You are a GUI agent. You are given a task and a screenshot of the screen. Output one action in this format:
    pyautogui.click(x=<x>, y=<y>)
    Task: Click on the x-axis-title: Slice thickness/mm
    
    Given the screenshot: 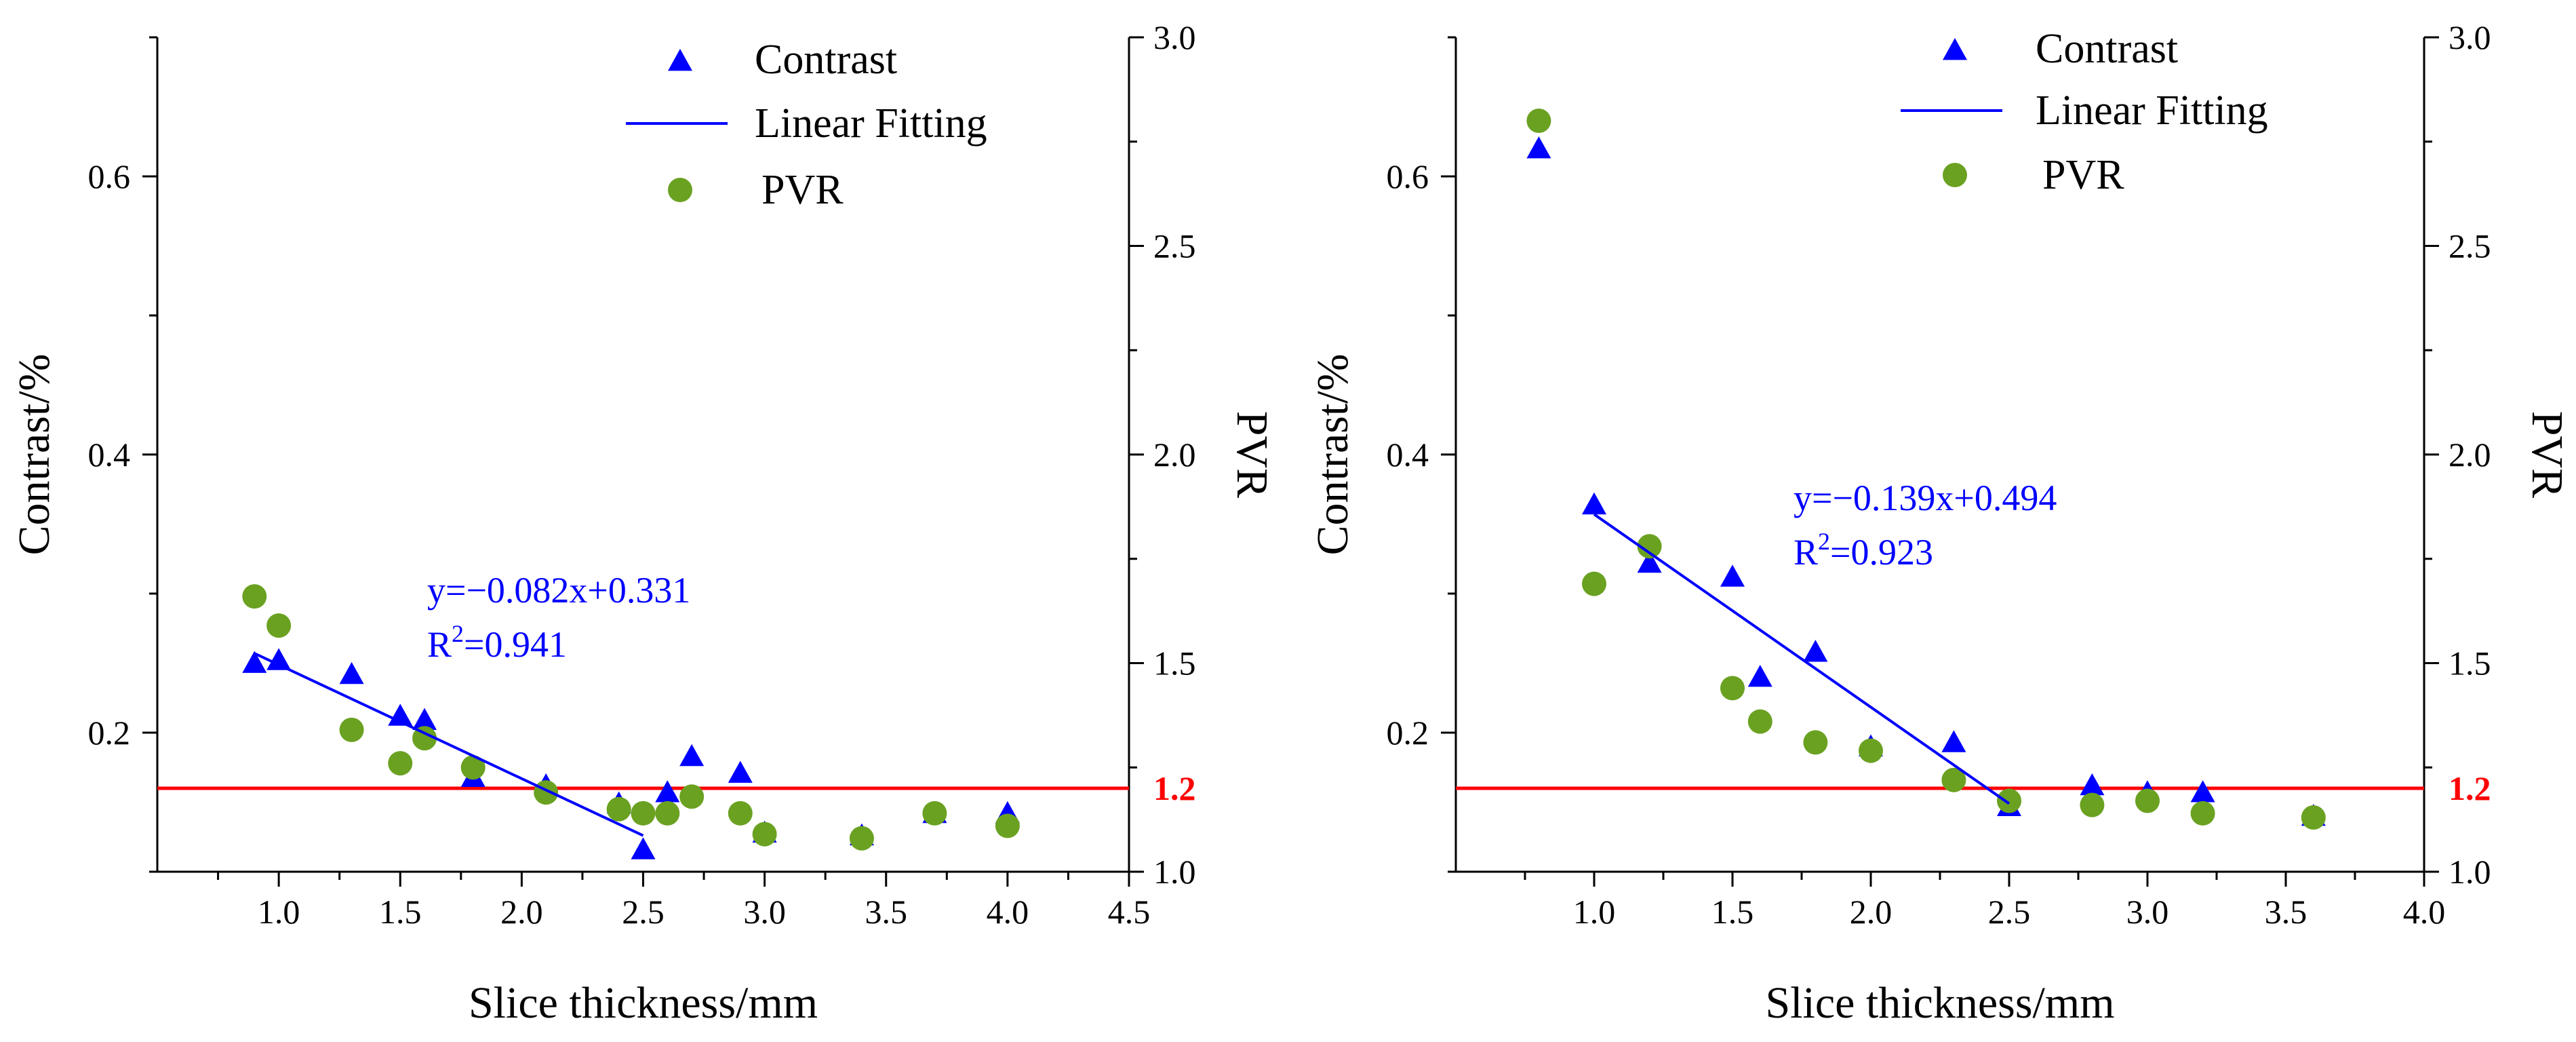 What is the action you would take?
    pyautogui.click(x=1940, y=1003)
    